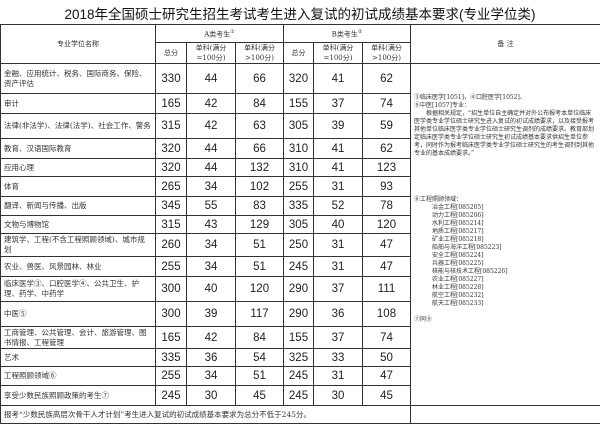  What do you see at coordinates (299, 149) in the screenshot?
I see `b-score-total: 310` at bounding box center [299, 149].